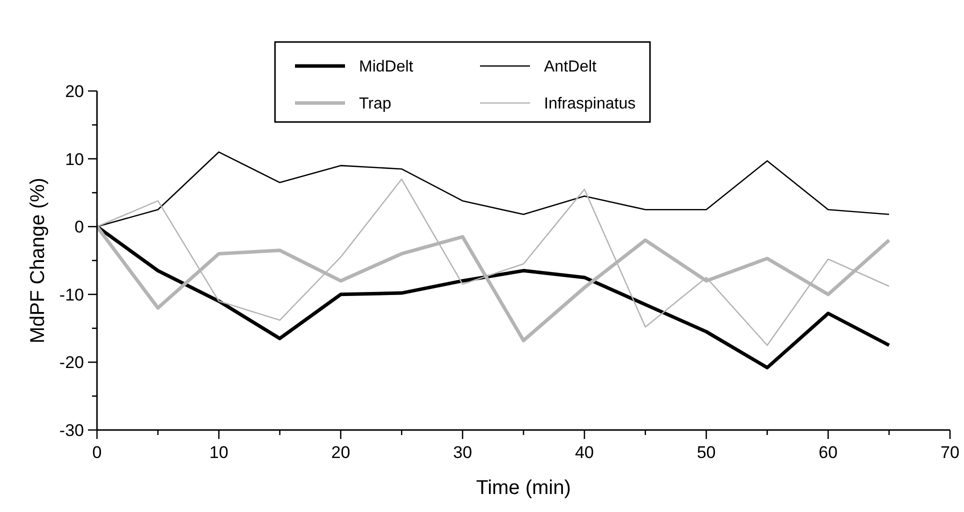  I want to click on y-axis-title: MdPF Change (%), so click(38, 261).